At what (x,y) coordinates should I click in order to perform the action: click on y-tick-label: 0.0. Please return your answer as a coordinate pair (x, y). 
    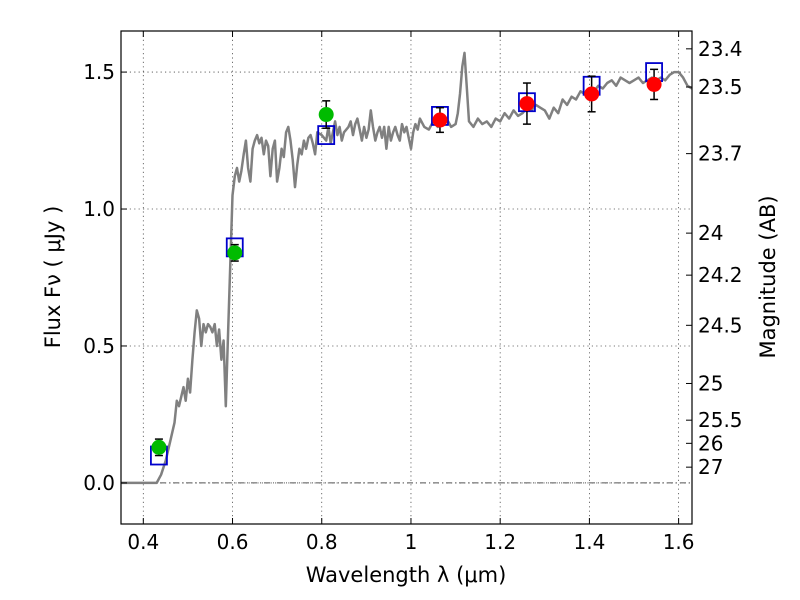
    Looking at the image, I should click on (99, 483).